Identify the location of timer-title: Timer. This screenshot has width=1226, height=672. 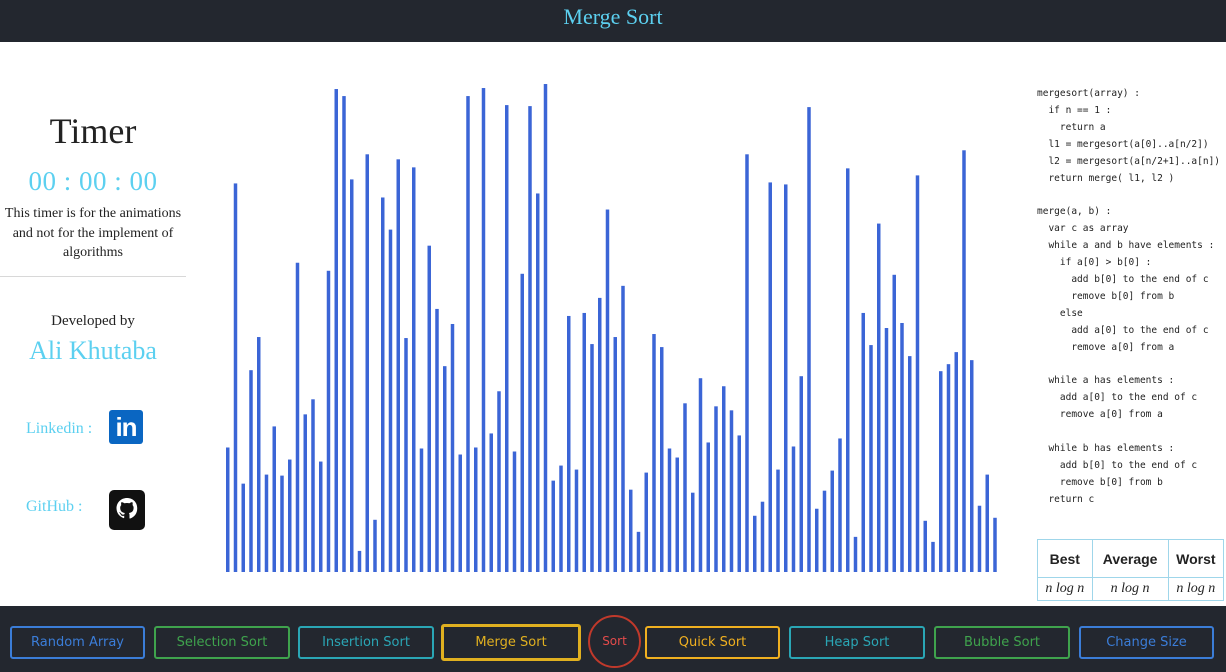
(93, 131).